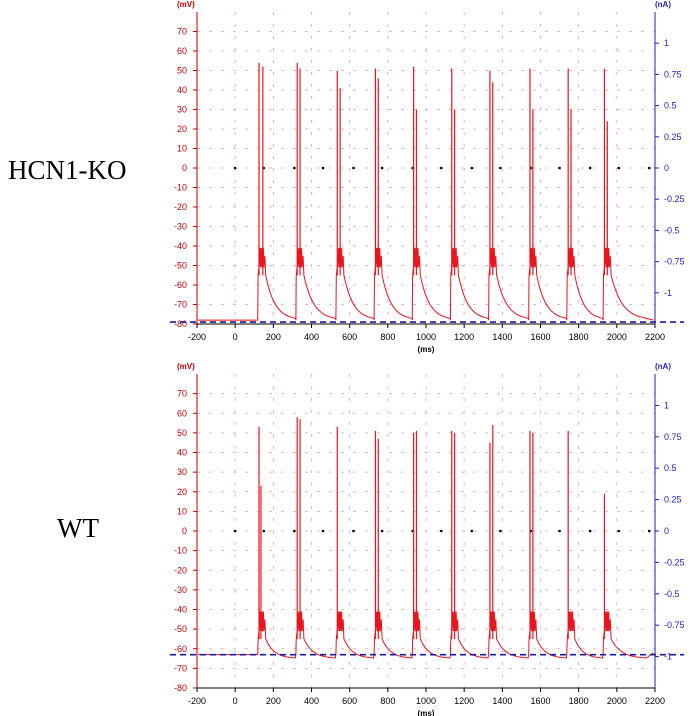 The height and width of the screenshot is (716, 690). What do you see at coordinates (184, 531) in the screenshot?
I see `y-tick-label-left: 0` at bounding box center [184, 531].